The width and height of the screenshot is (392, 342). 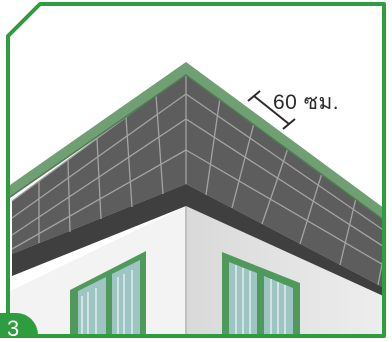 I want to click on dimension-label: 60 ซม., so click(x=306, y=102).